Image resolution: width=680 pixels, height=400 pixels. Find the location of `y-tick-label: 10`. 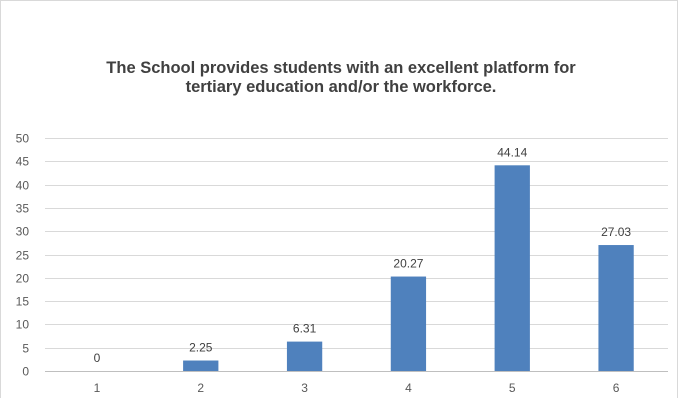

y-tick-label: 10 is located at coordinates (23, 325).